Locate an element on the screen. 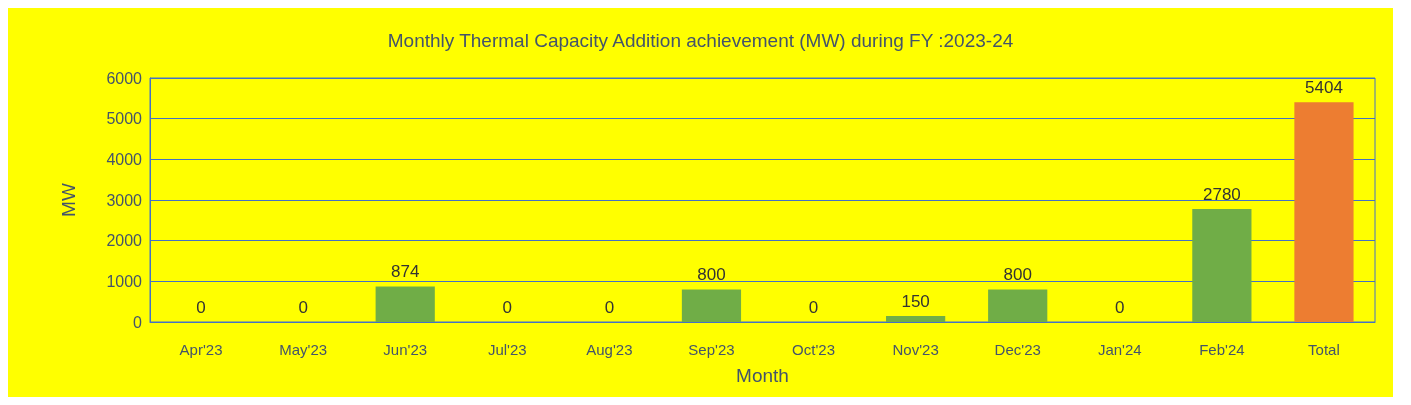 This screenshot has height=405, width=1411. x-tick-label: May'23 is located at coordinates (303, 349).